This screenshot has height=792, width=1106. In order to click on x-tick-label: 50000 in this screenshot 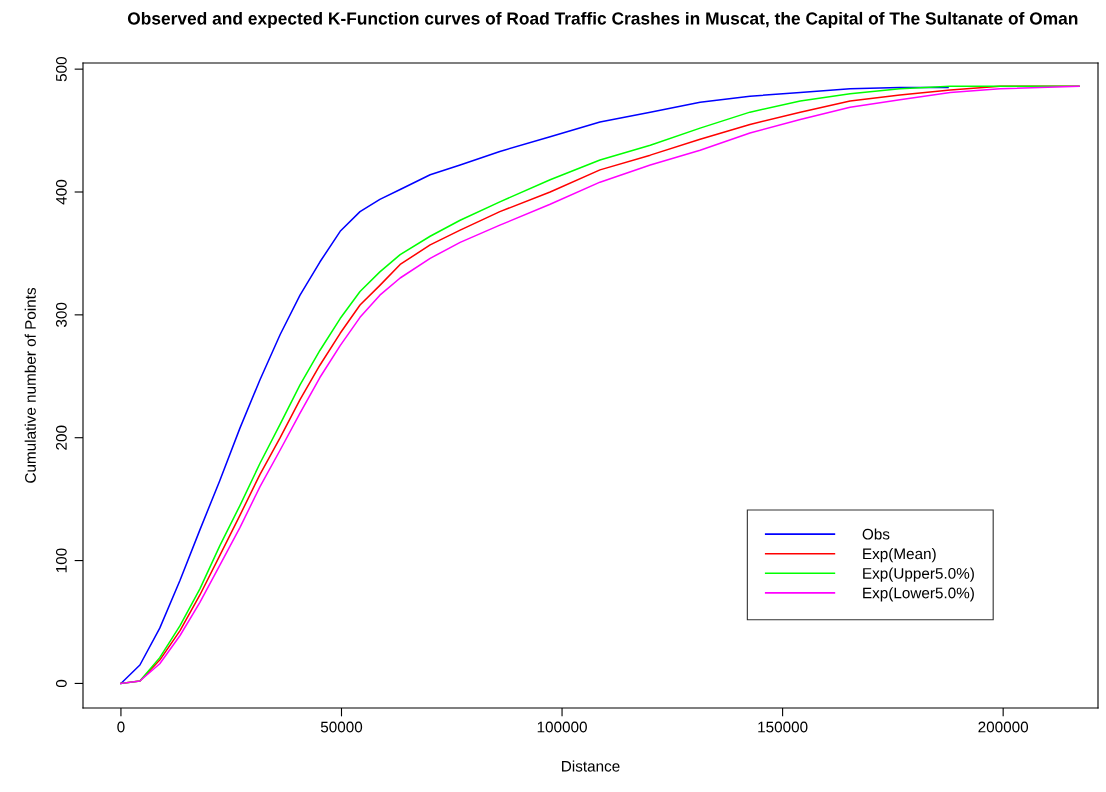, I will do `click(341, 727)`.